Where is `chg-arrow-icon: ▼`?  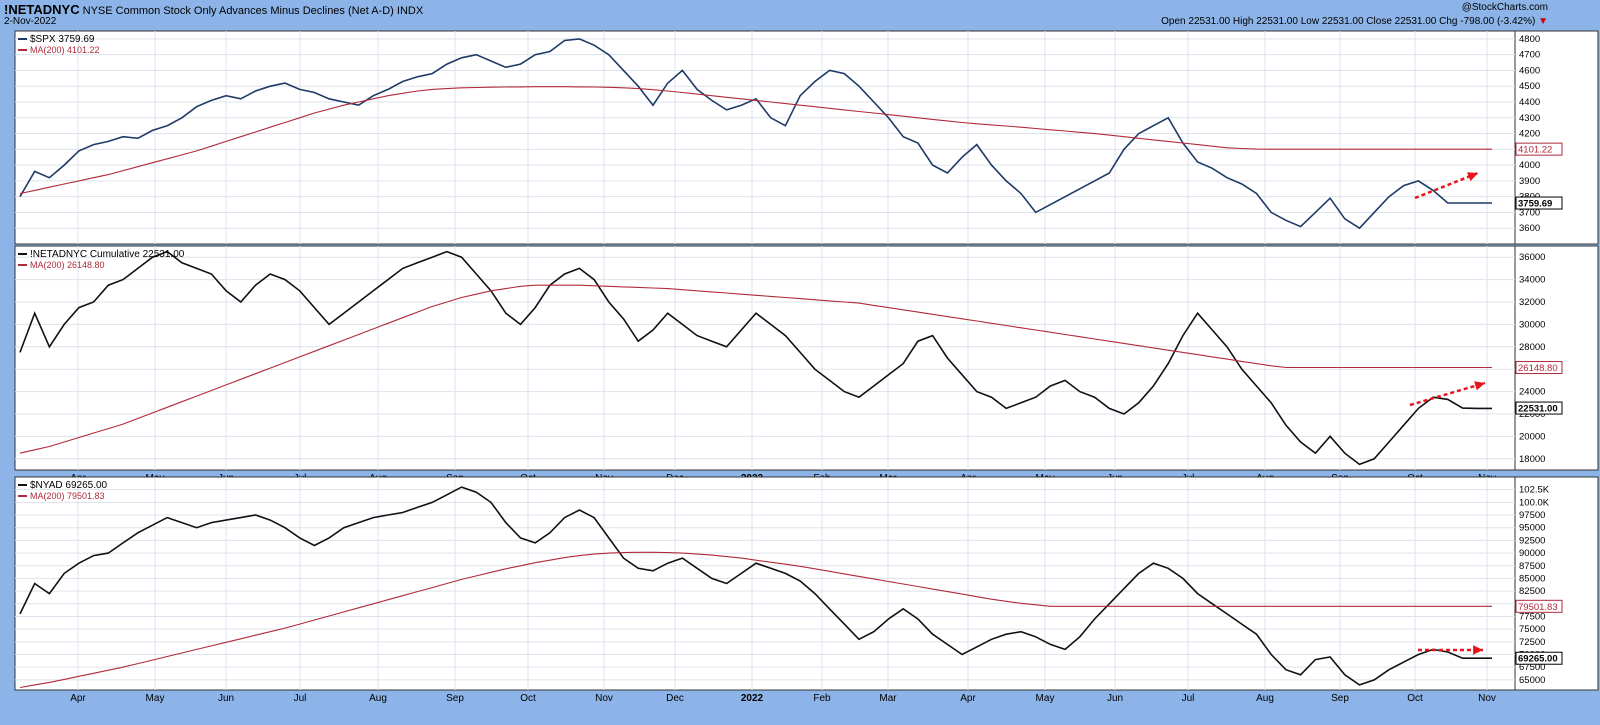
chg-arrow-icon: ▼ is located at coordinates (1543, 21).